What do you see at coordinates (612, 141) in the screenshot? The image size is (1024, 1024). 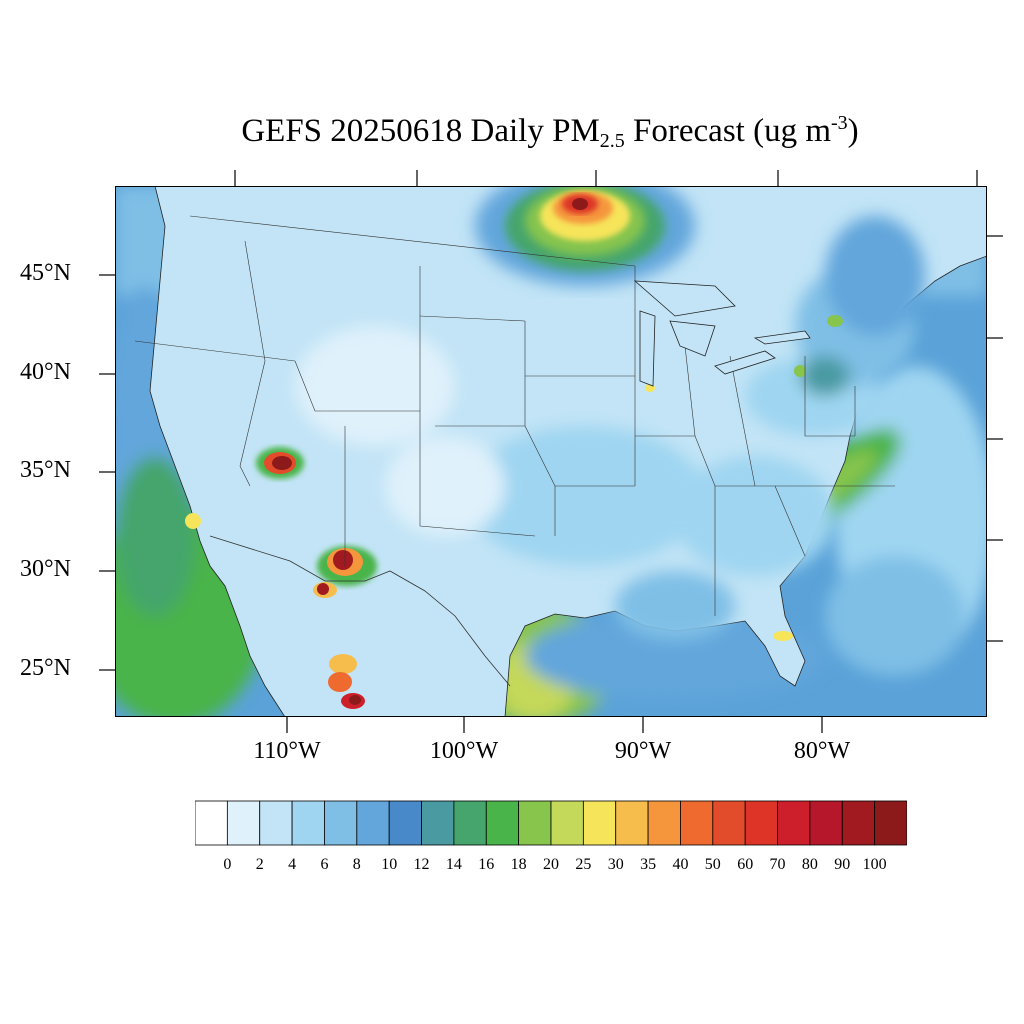 I see `title-subscript: 2.5` at bounding box center [612, 141].